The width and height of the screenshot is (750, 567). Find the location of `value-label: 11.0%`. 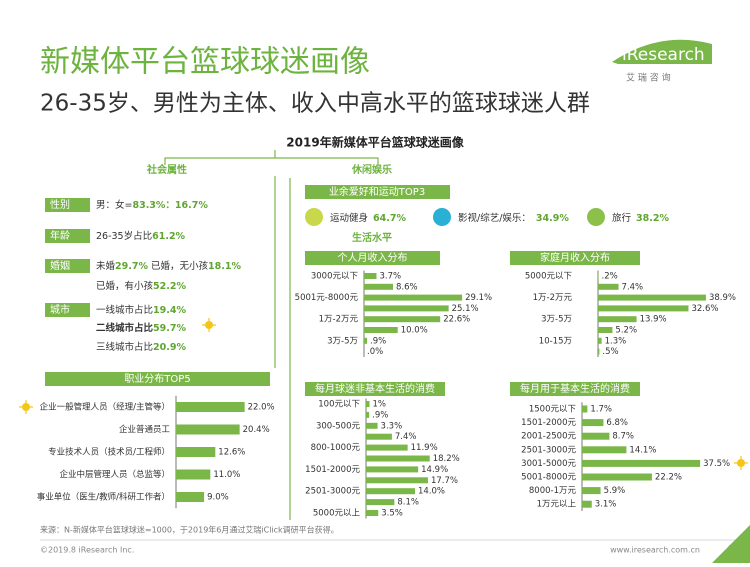

value-label: 11.0% is located at coordinates (226, 475).